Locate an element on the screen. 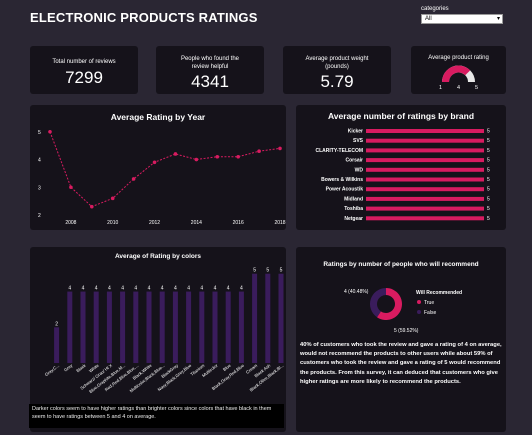  x-tick-label: 2016 is located at coordinates (238, 223).